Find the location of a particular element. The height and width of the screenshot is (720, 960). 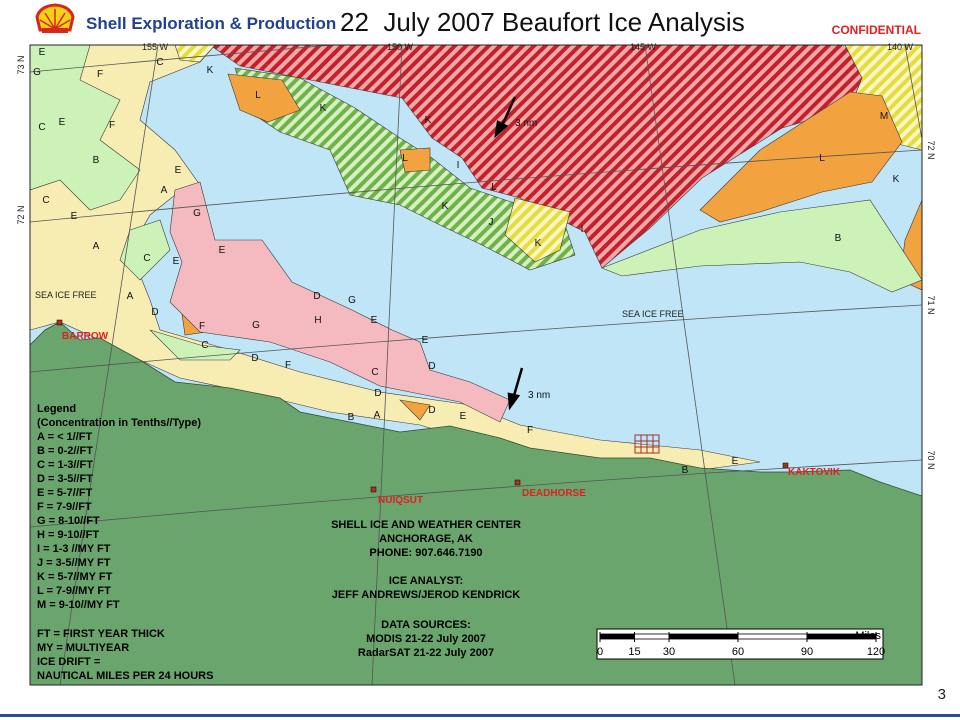

latitude-label: 70 N is located at coordinates (931, 459).